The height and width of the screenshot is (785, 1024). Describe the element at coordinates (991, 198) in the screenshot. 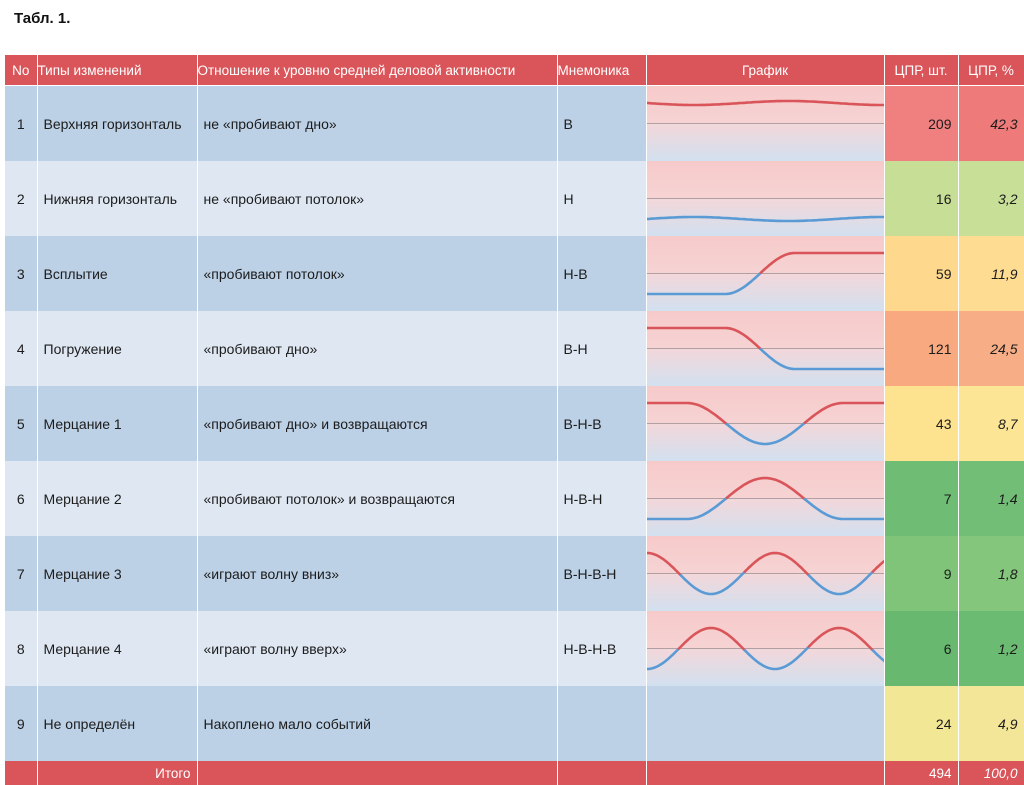

I see `percent-value: 3,2` at that location.